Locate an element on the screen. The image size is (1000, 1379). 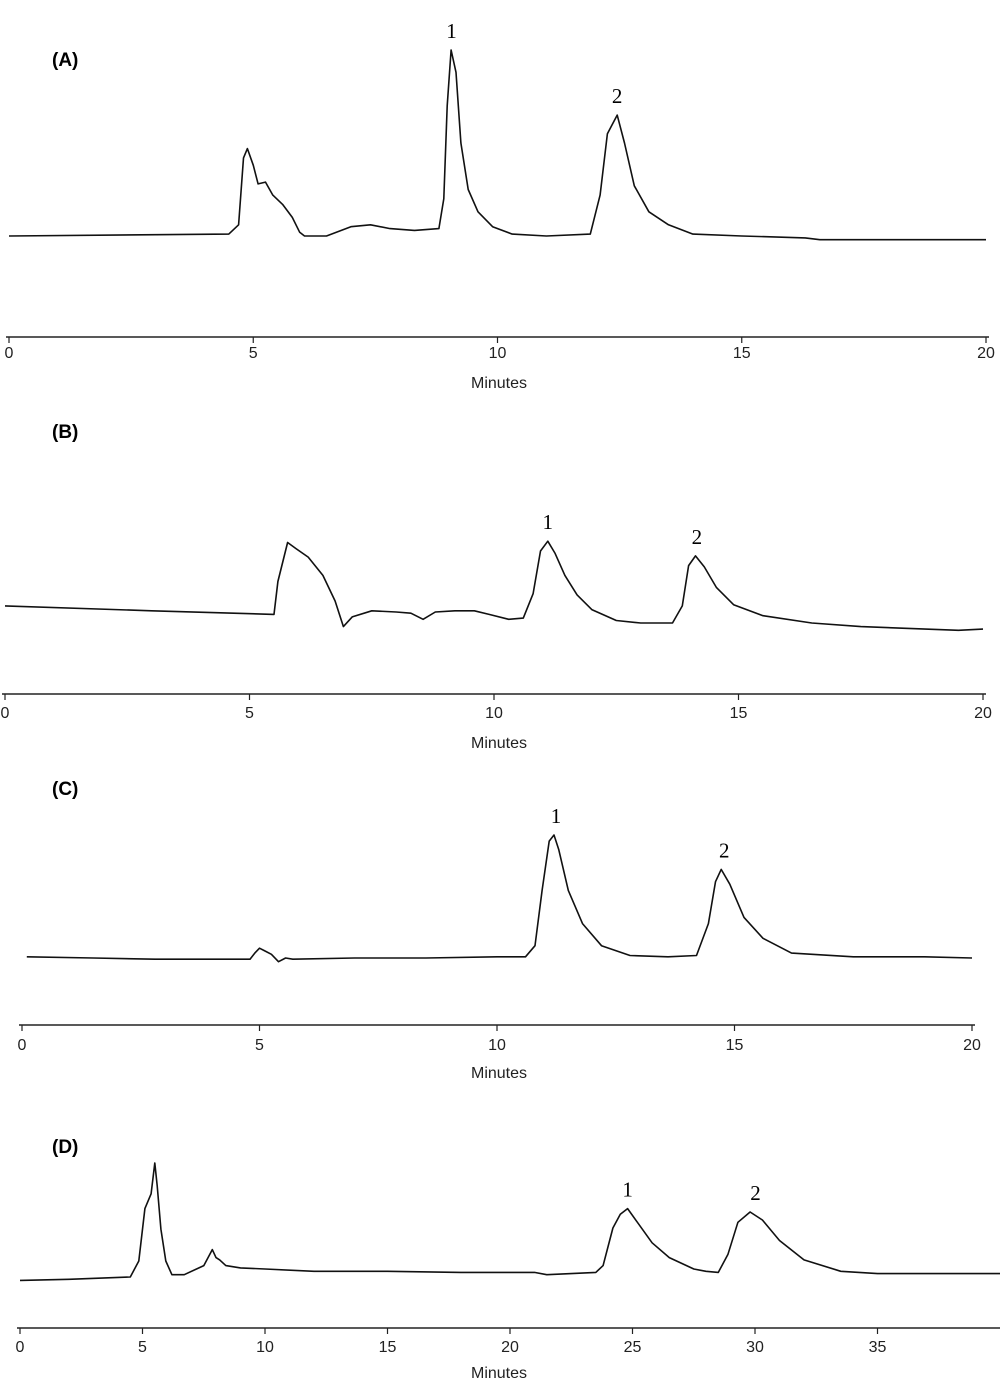
x-tick-label-d-35: 35 is located at coordinates (878, 1347).